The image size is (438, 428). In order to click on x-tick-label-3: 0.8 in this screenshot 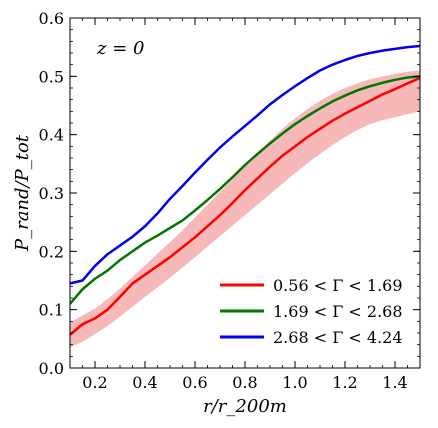, I will do `click(244, 382)`.